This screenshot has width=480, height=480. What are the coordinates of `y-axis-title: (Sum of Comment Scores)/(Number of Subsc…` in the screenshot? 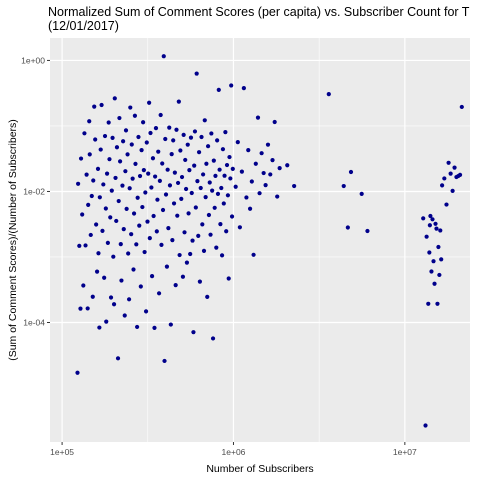 It's located at (13, 240).